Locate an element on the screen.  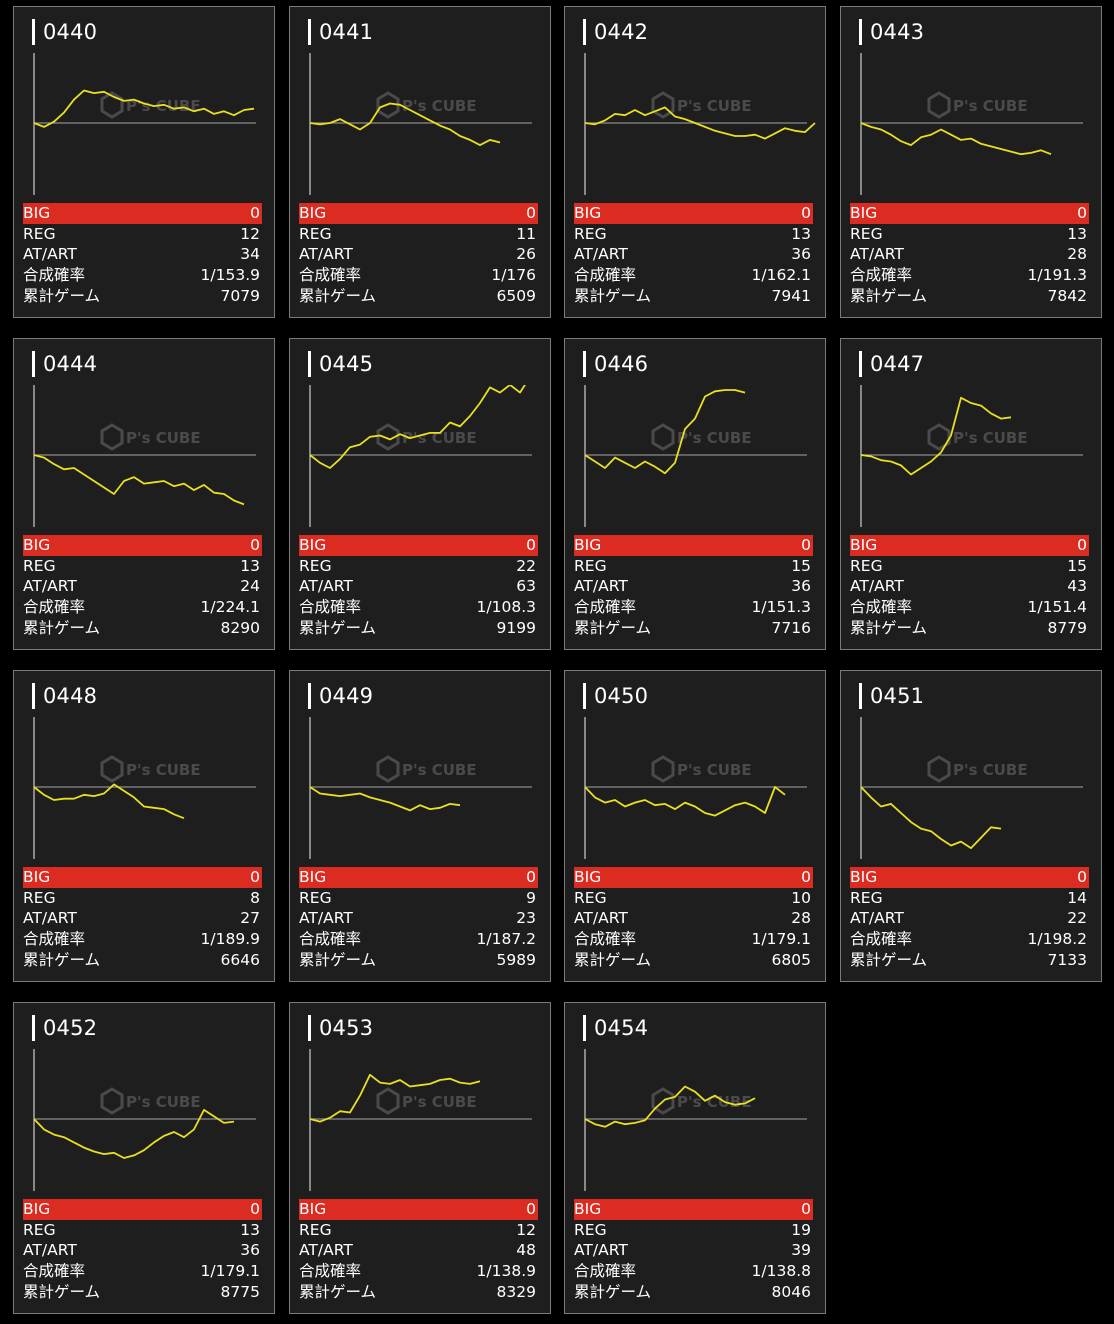
probability-row: 合成確率 1/179.1 is located at coordinates (141, 1271).